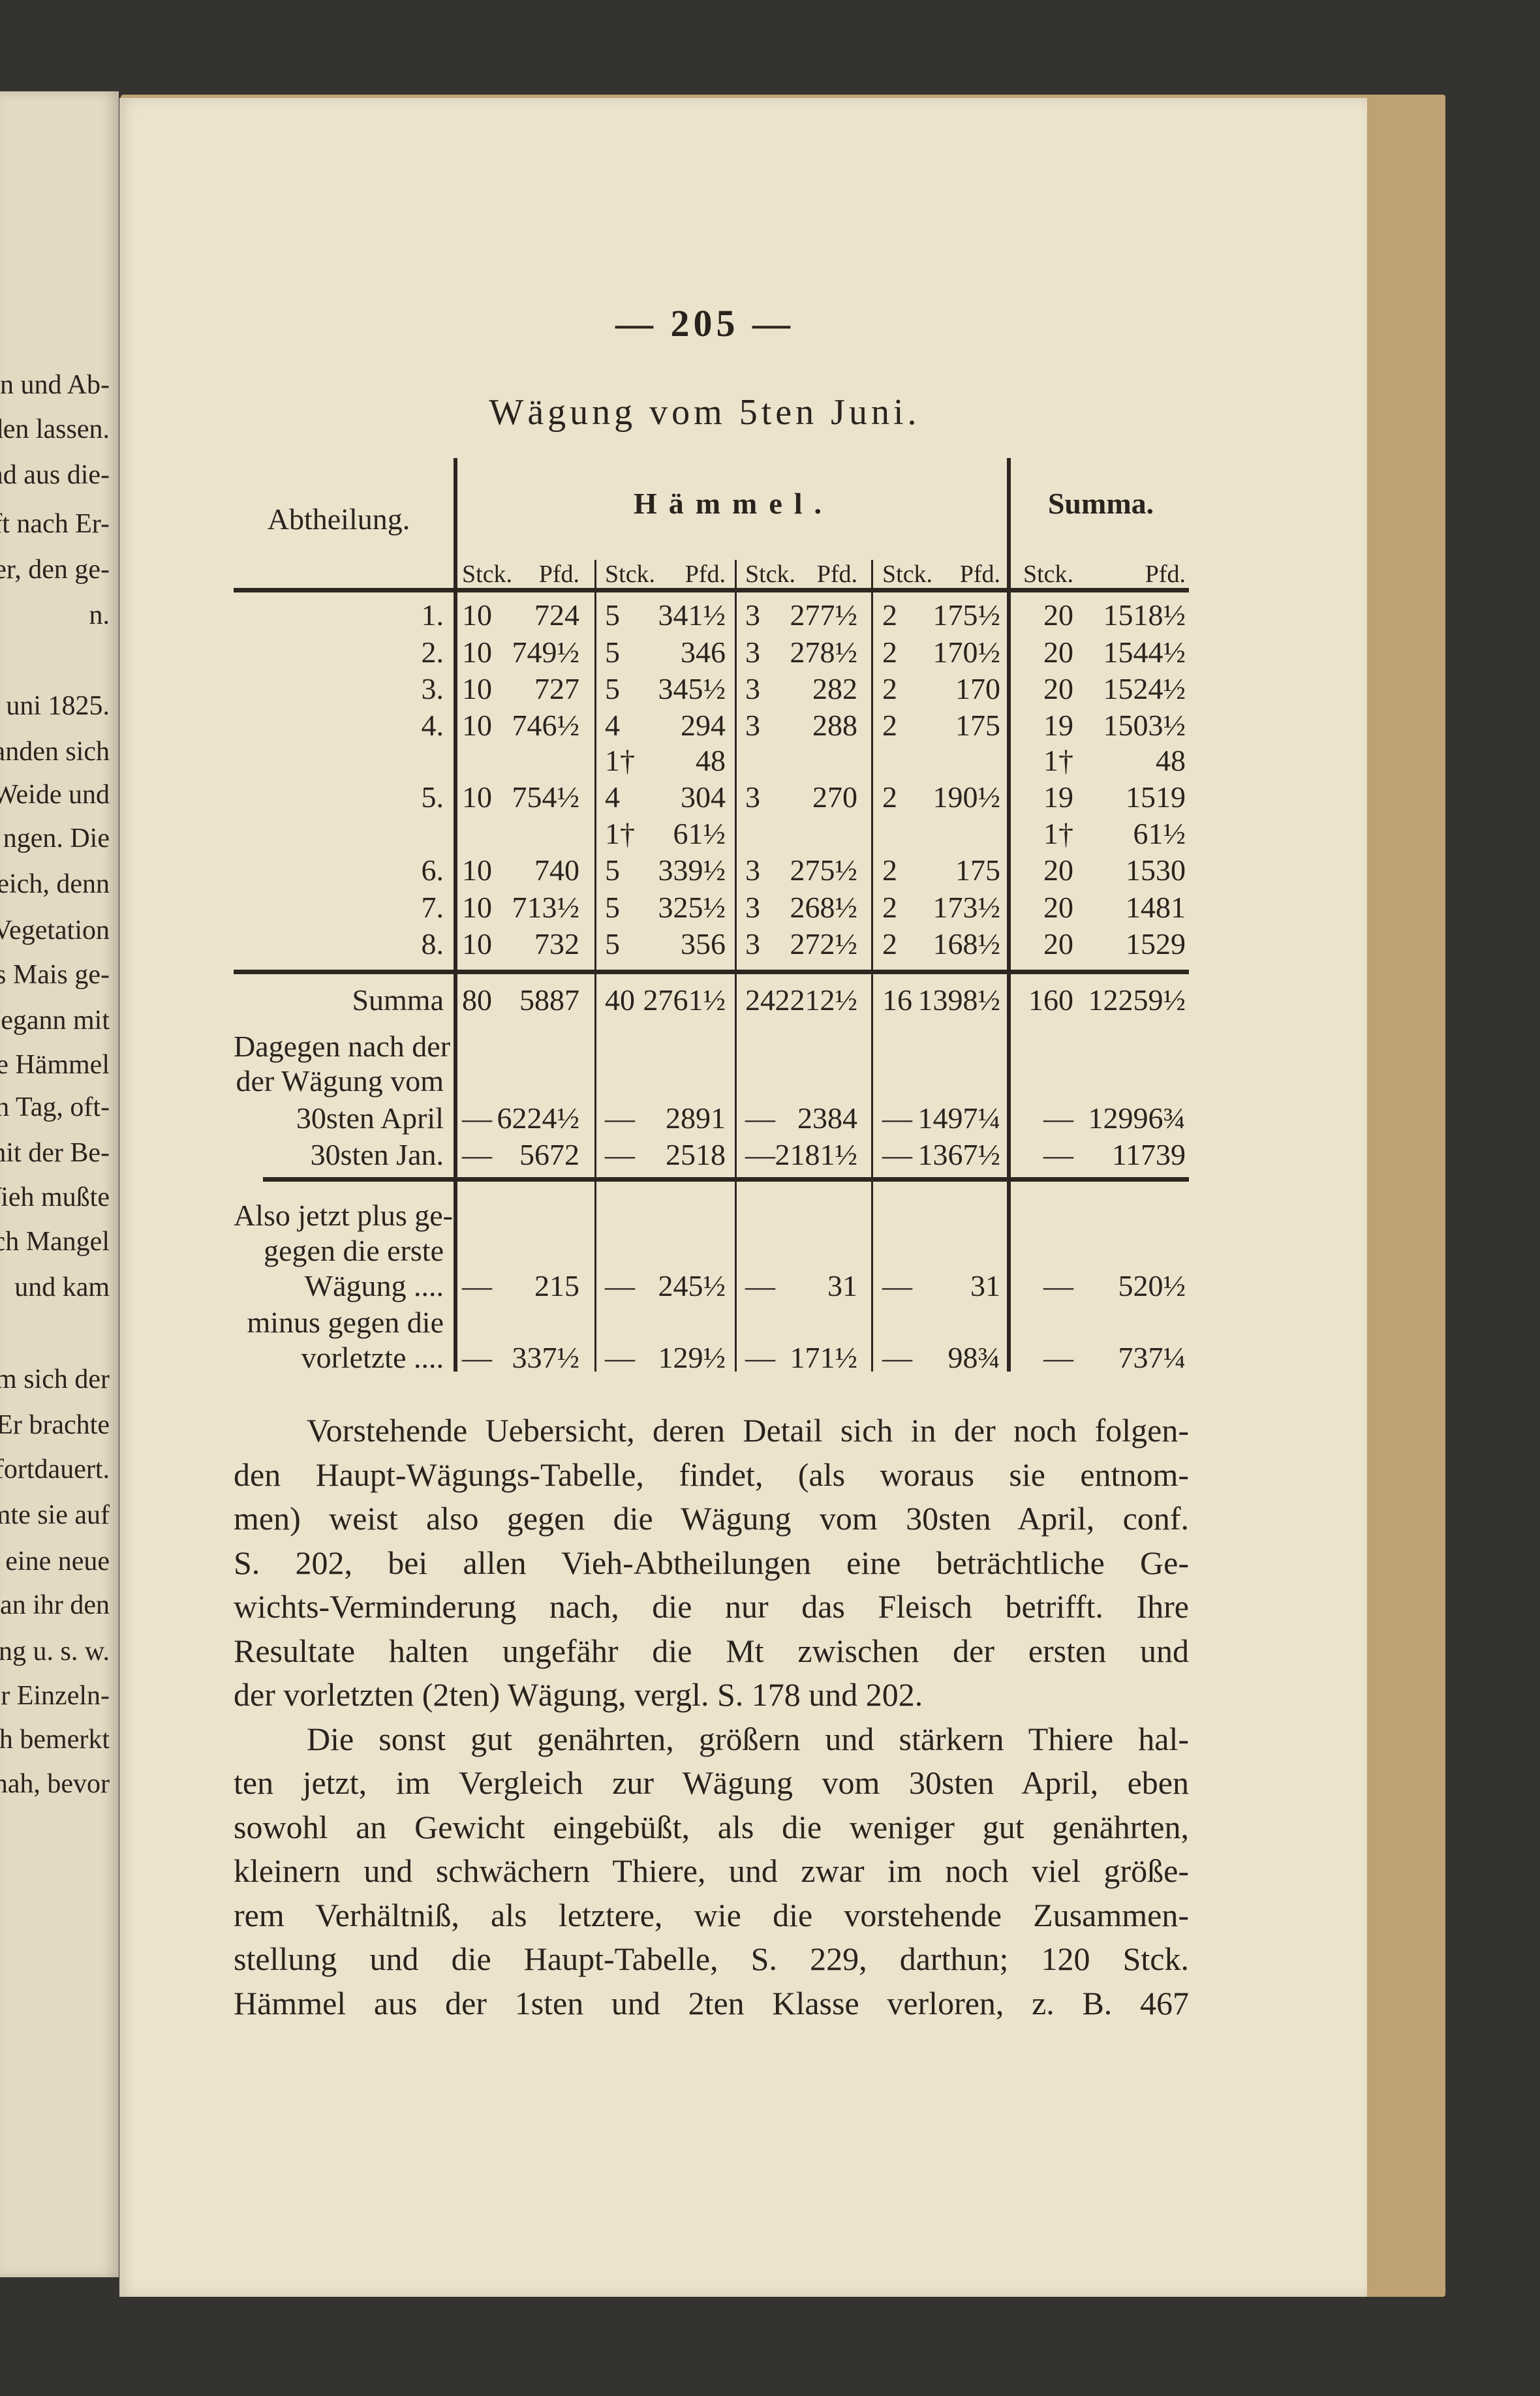  Describe the element at coordinates (557, 870) in the screenshot. I see `cell-pfd: 740` at that location.